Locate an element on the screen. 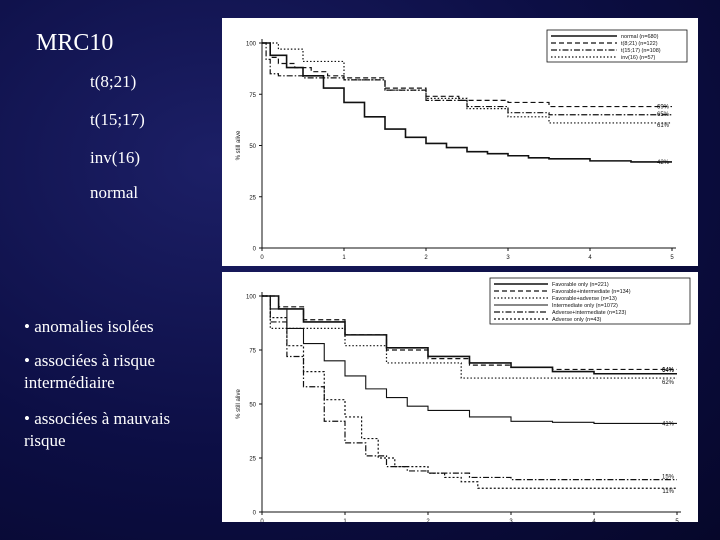  group-label-t15-17: t(15;17) is located at coordinates (117, 119).